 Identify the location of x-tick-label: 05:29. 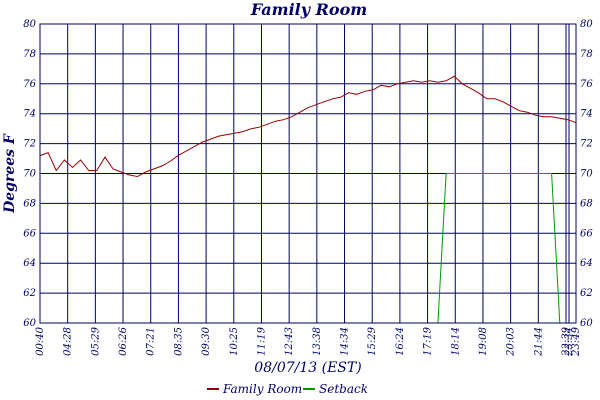
(95, 340).